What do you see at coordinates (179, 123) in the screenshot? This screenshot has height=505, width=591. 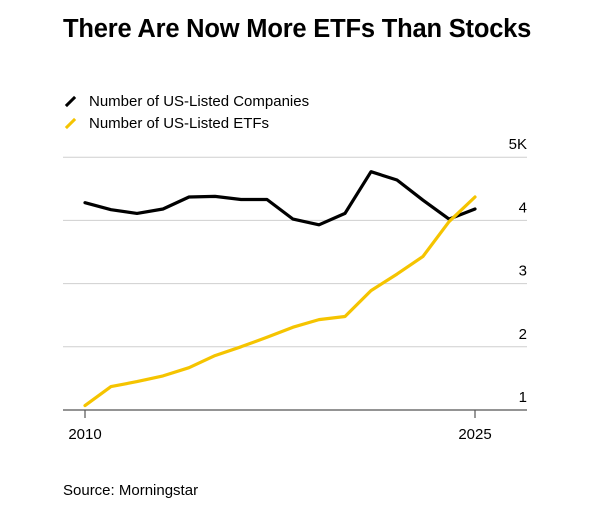 I see `legend-label-etfs: Number of US-Listed ETFs` at bounding box center [179, 123].